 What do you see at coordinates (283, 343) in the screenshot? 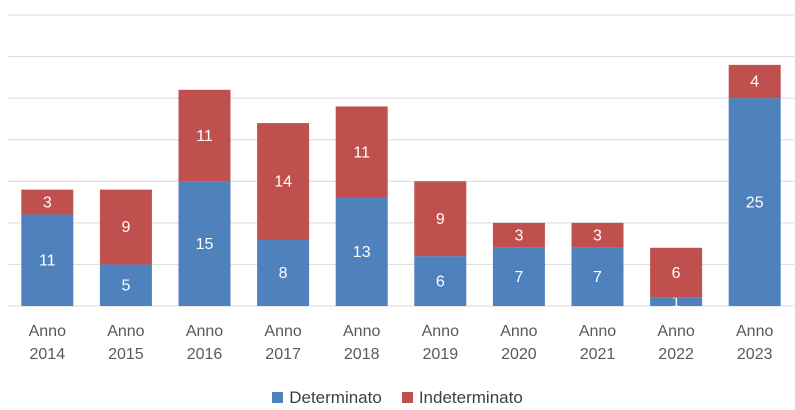
I see `x-tick-label: Anno 2017` at bounding box center [283, 343].